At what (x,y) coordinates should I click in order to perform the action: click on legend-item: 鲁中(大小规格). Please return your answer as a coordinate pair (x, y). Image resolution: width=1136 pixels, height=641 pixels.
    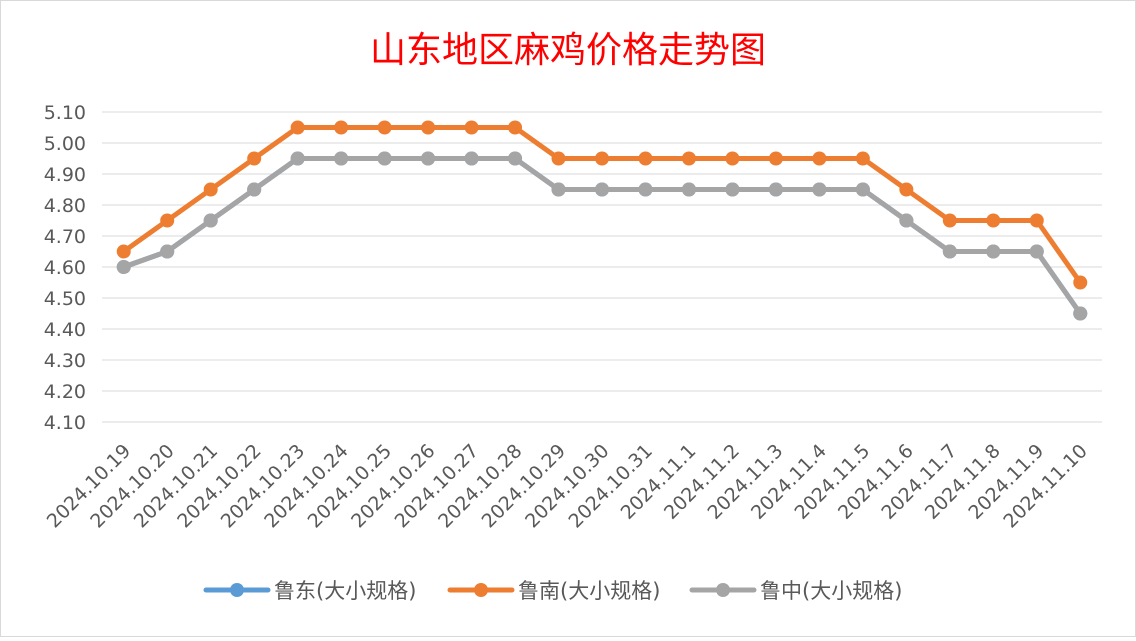
    Looking at the image, I should click on (795, 591).